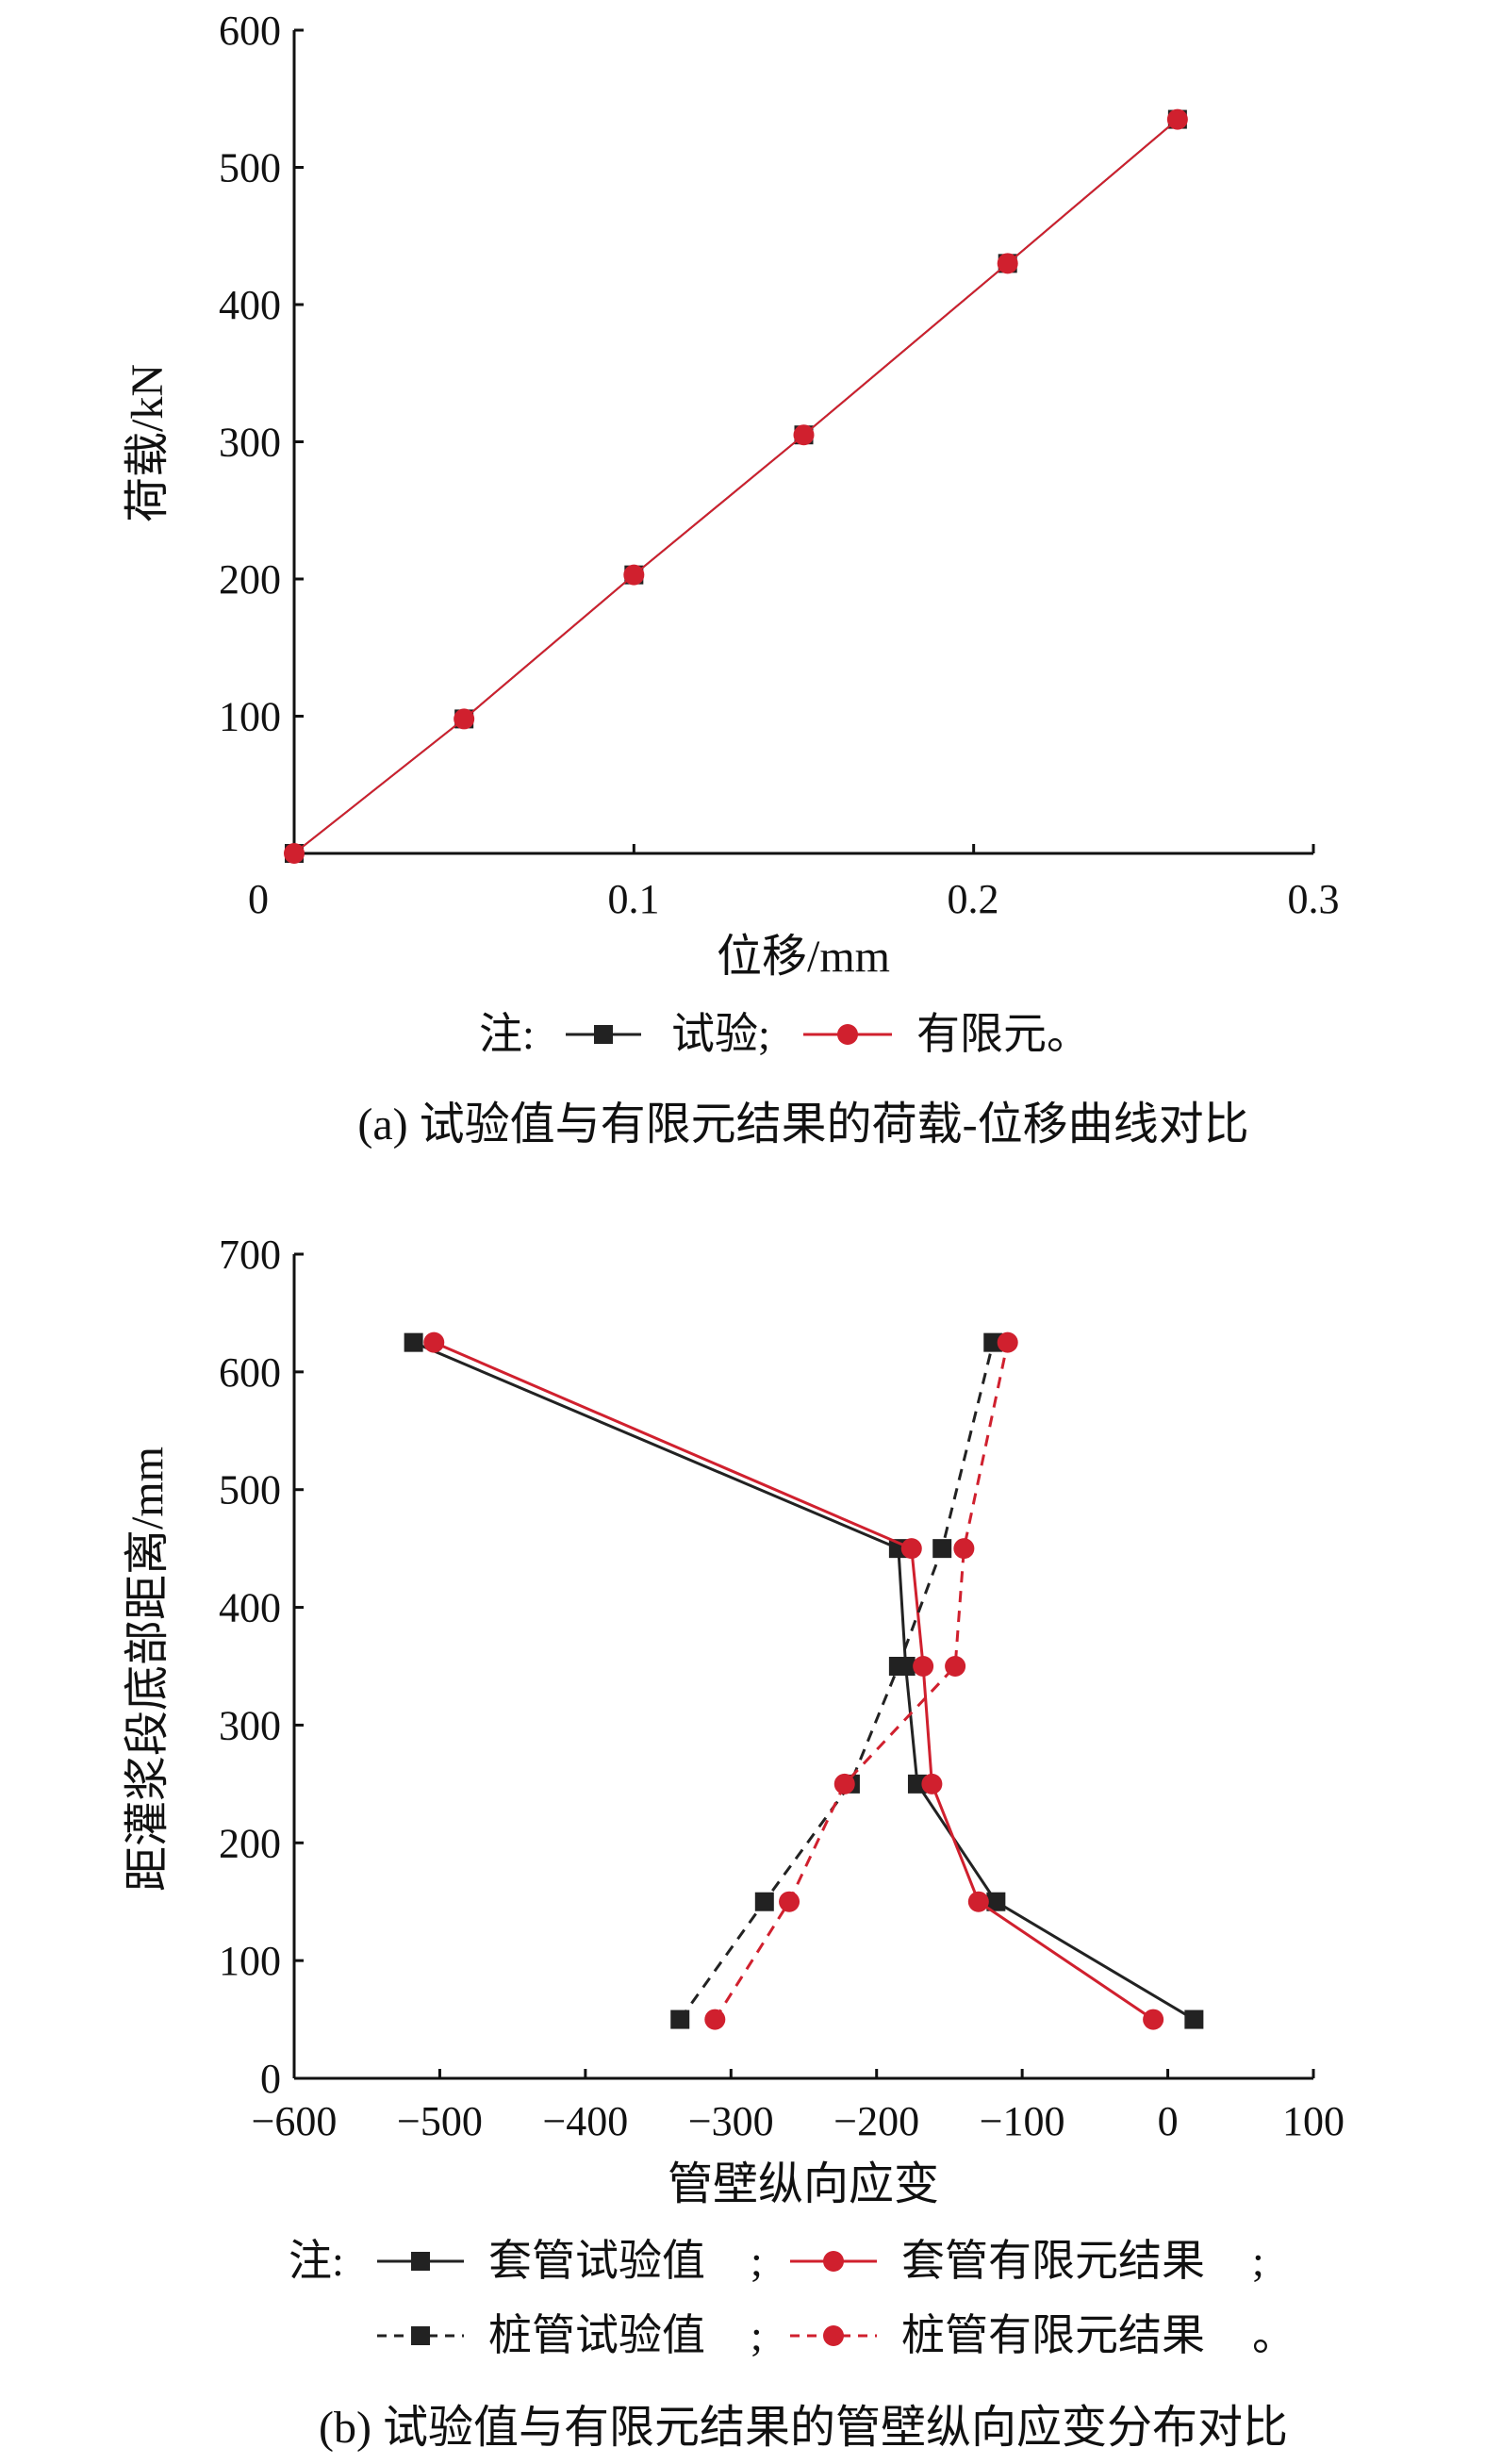  What do you see at coordinates (1258, 2261) in the screenshot?
I see `chart-b-legend-sep-2: ;` at bounding box center [1258, 2261].